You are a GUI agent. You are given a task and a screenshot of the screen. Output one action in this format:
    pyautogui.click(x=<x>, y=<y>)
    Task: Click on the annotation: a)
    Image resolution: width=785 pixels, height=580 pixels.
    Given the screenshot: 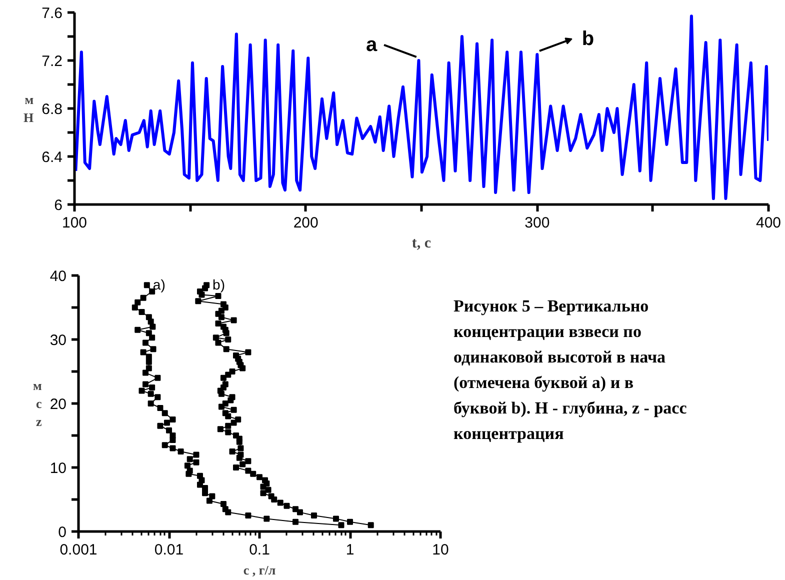 What is the action you would take?
    pyautogui.click(x=159, y=284)
    